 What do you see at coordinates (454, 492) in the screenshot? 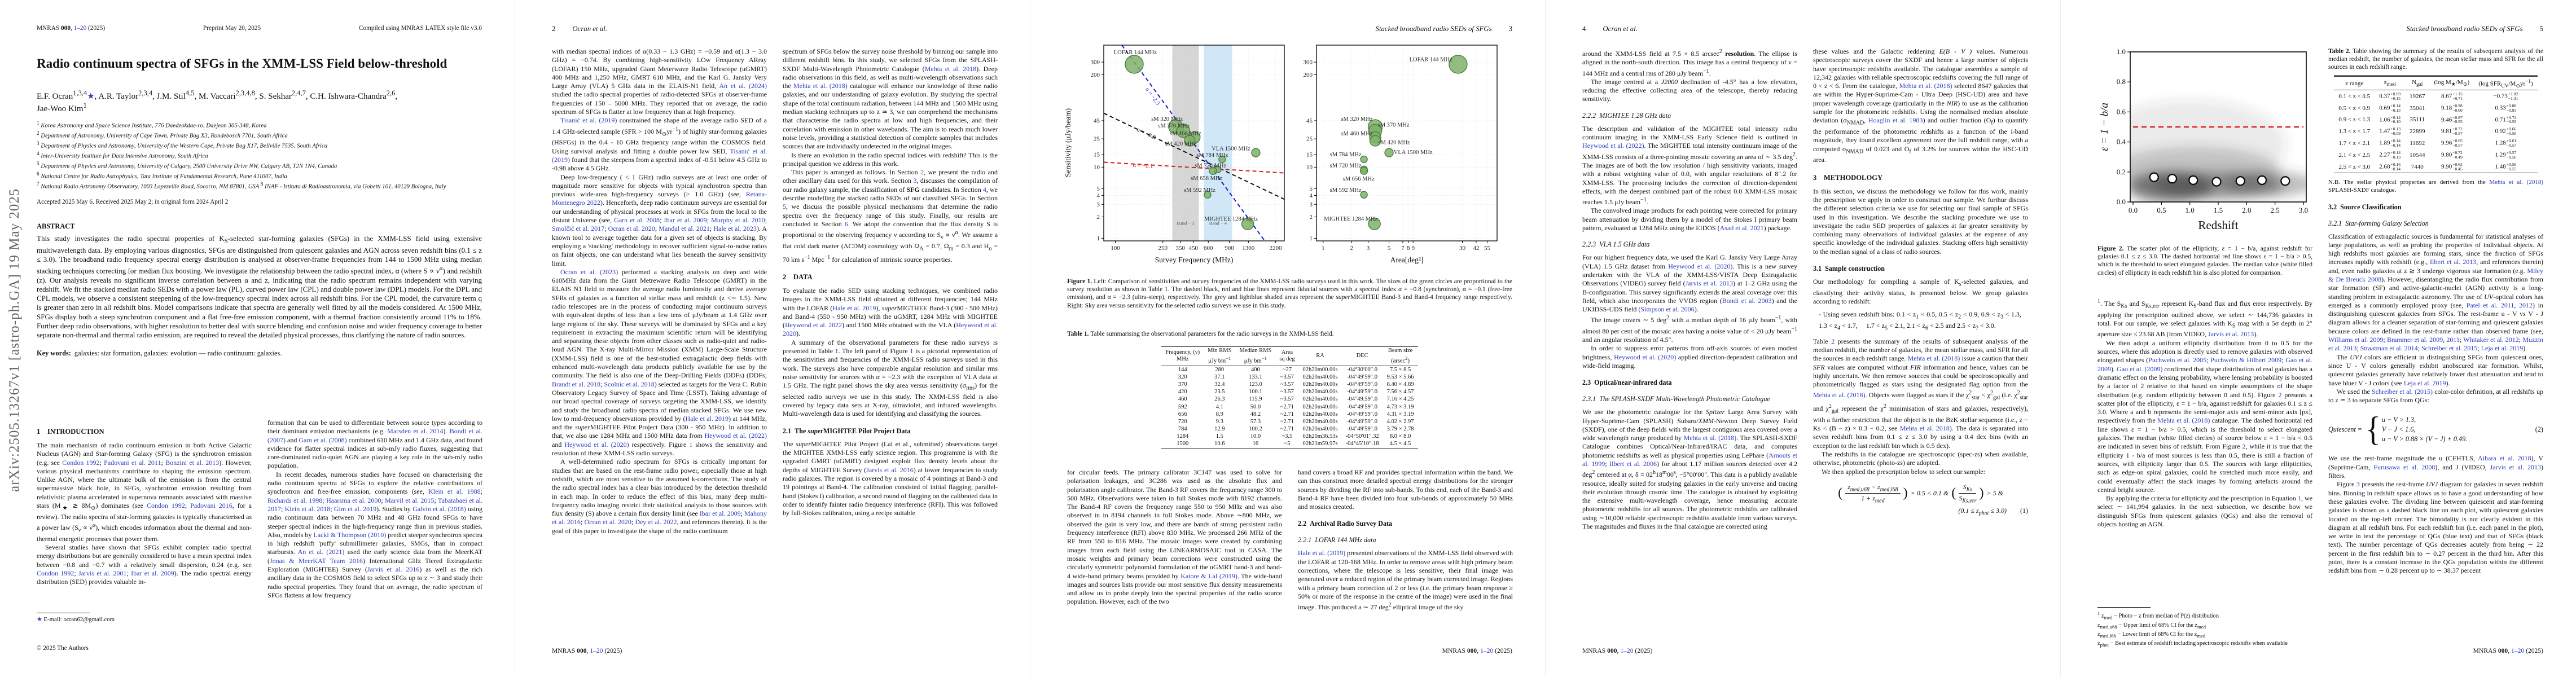
I see `citation-link: Klein et al. 1988` at bounding box center [454, 492].